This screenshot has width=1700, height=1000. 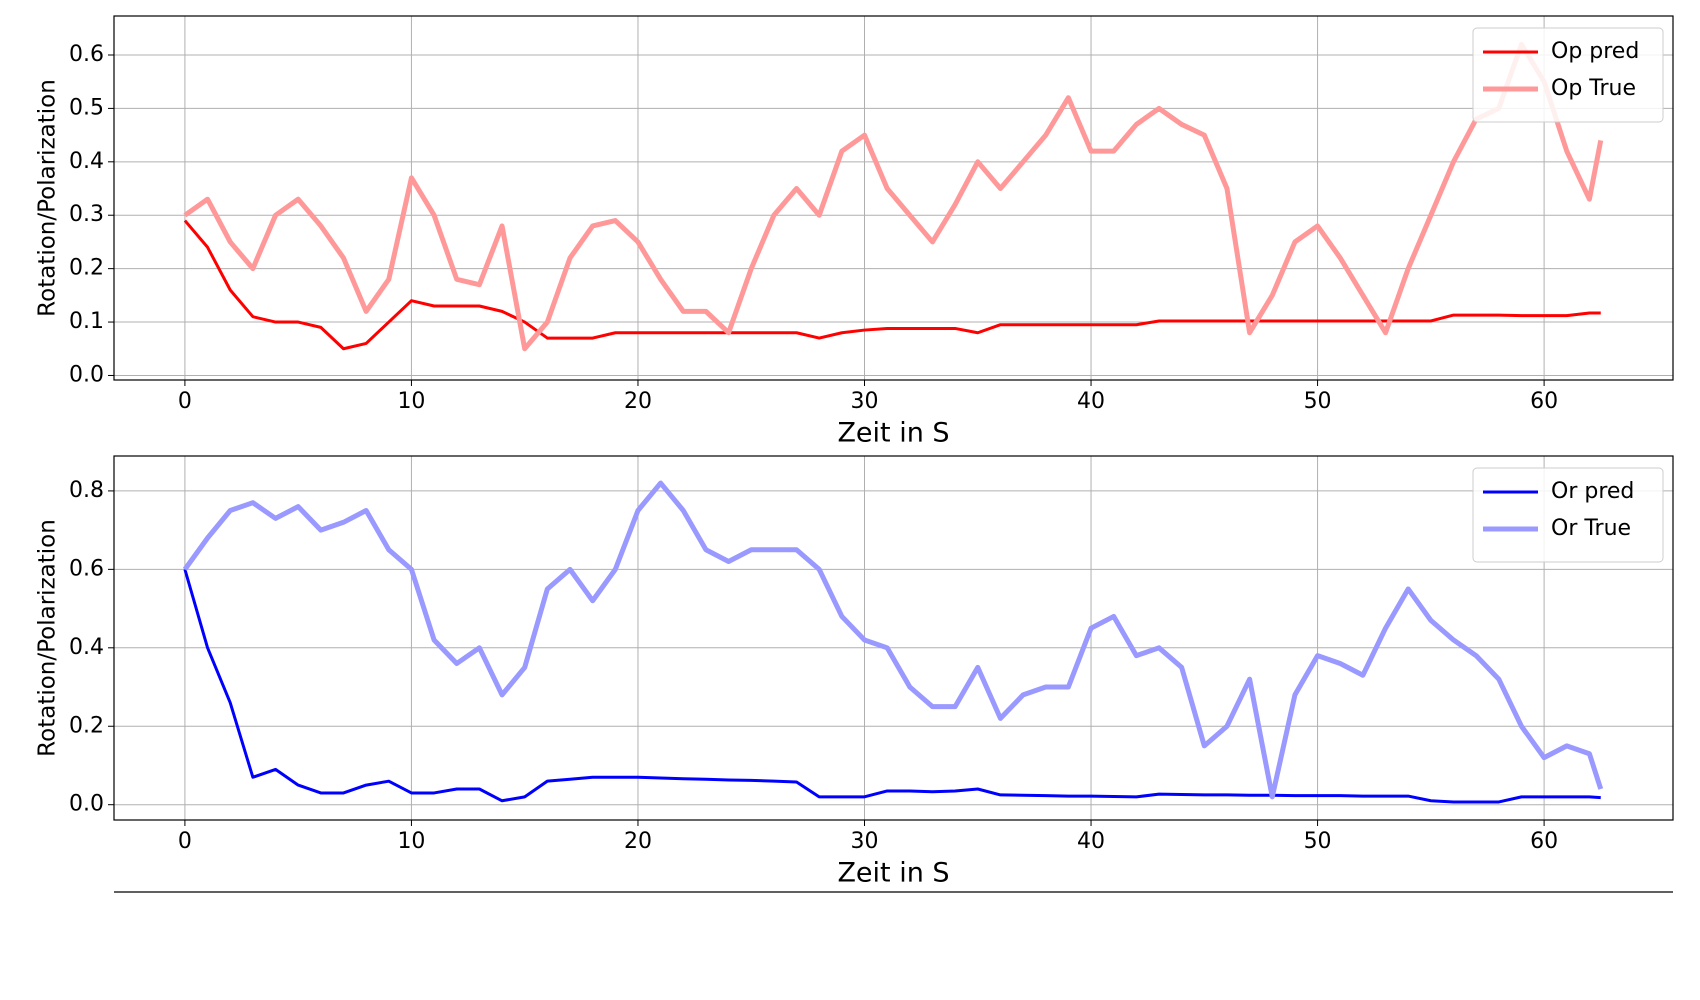 I want to click on y-tick-label: 0.3, so click(x=86, y=214).